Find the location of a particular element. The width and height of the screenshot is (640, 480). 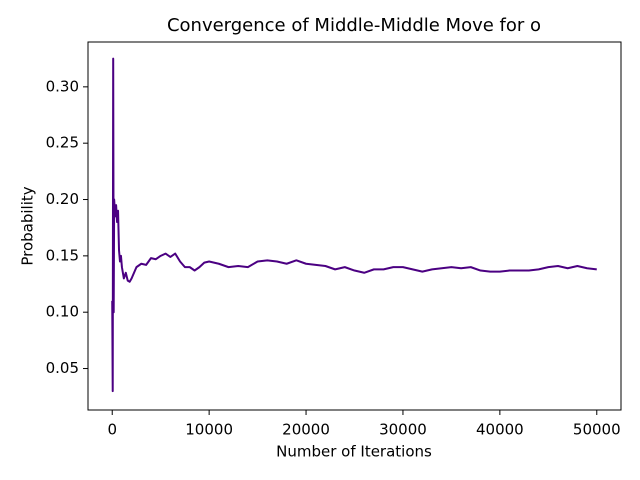

x-tick-label: 40000 is located at coordinates (500, 430).